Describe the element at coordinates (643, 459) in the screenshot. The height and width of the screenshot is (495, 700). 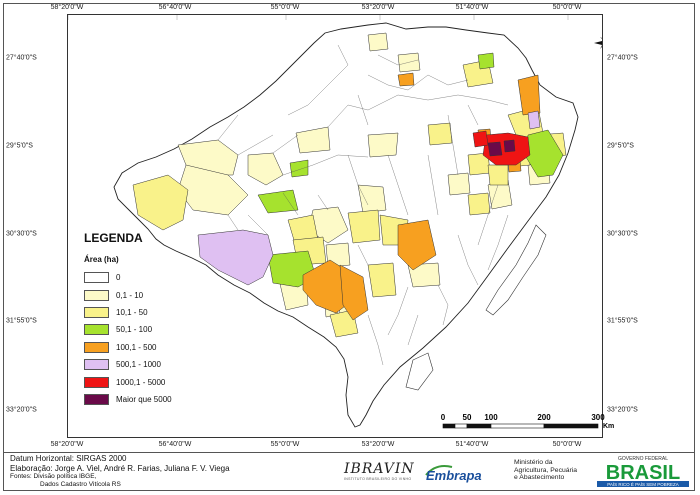
I see `governo-federal-text: GOVERNO FEDERAL` at that location.